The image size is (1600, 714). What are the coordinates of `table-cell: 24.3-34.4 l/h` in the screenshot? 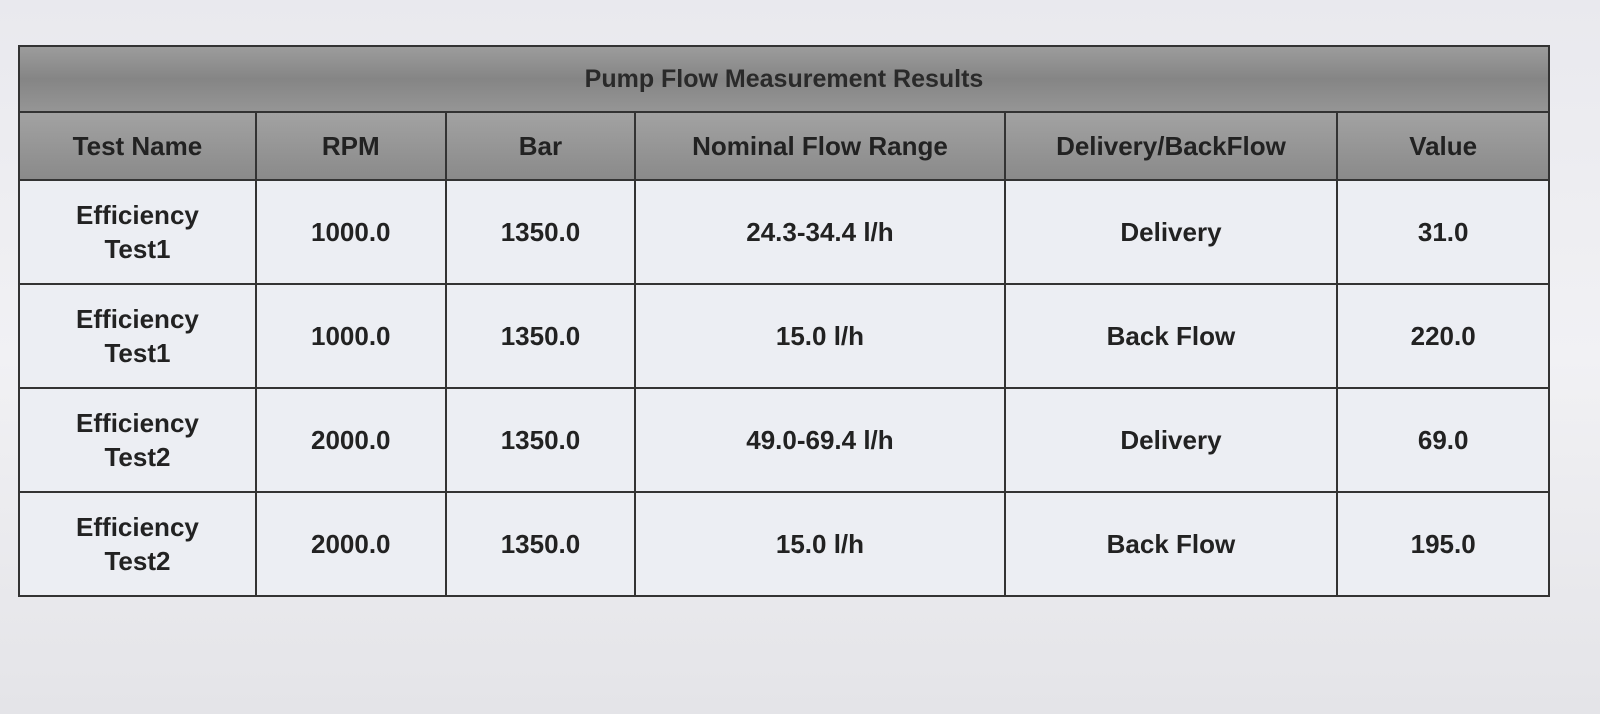 It's located at (820, 232).